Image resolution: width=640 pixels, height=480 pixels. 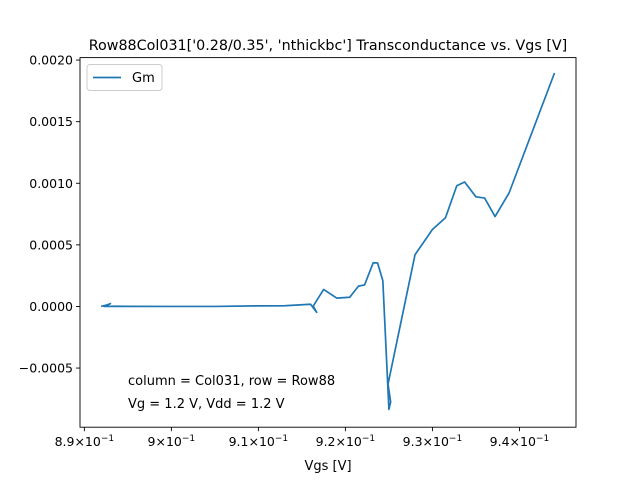 What do you see at coordinates (206, 404) in the screenshot?
I see `annotation-voltages: Vg = 1.2 V, Vdd = 1.2 V` at bounding box center [206, 404].